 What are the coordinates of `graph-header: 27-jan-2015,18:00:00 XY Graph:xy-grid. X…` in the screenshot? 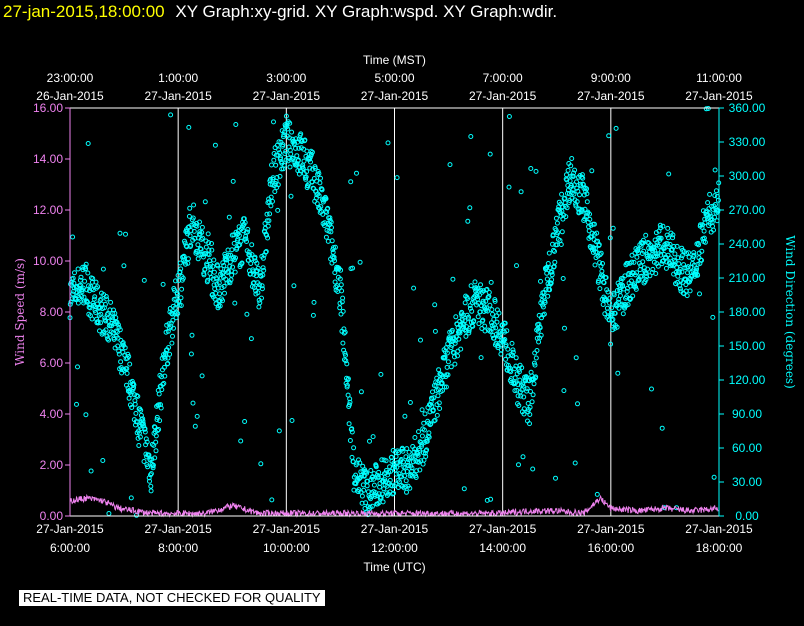 It's located at (280, 12).